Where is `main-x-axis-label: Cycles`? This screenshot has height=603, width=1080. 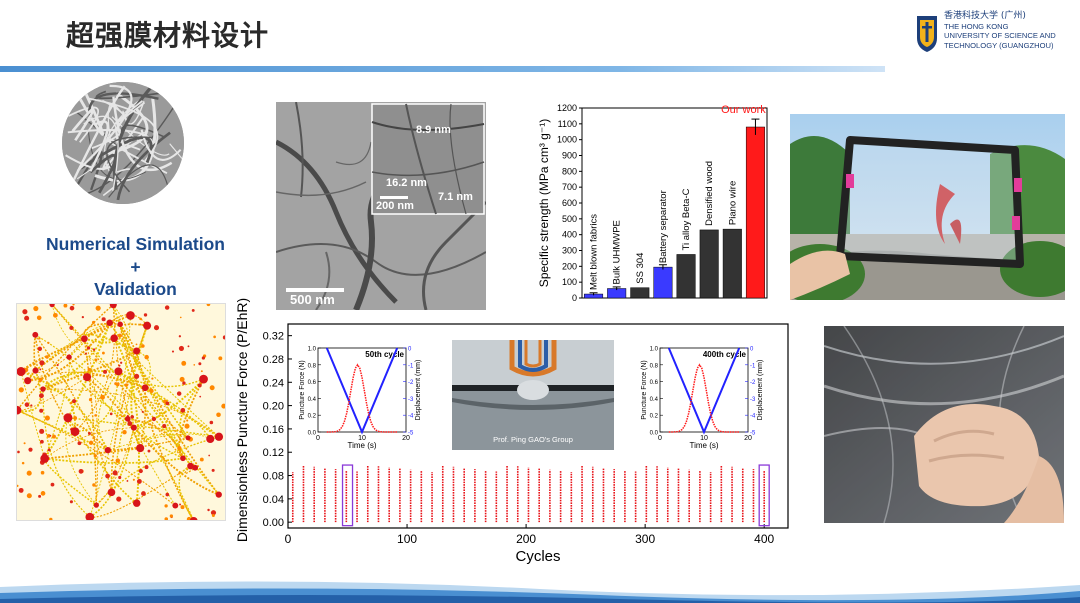 main-x-axis-label: Cycles is located at coordinates (537, 556).